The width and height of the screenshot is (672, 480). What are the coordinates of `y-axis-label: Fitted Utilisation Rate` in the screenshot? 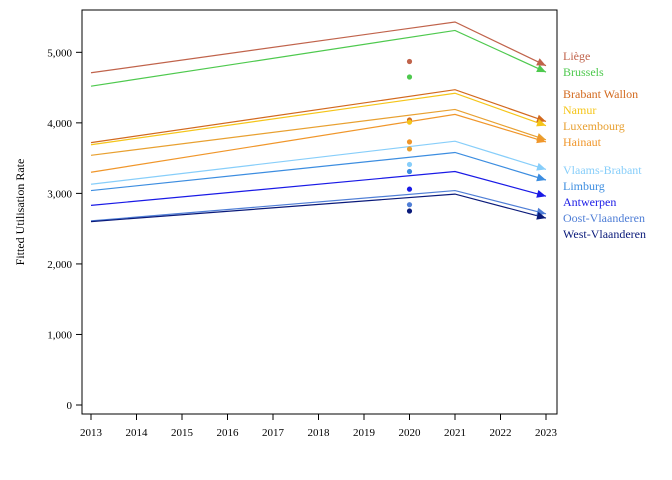 It's located at (20, 212).